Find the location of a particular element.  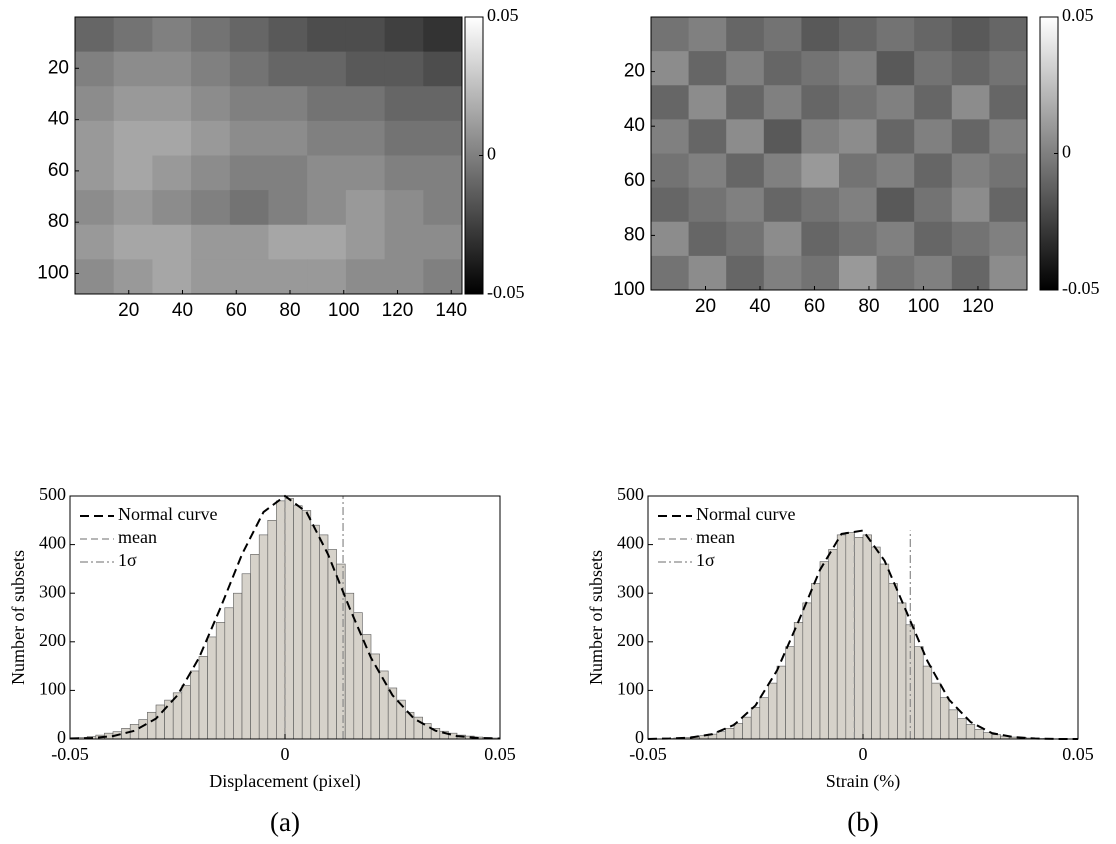

caption: (a) is located at coordinates (285, 822).